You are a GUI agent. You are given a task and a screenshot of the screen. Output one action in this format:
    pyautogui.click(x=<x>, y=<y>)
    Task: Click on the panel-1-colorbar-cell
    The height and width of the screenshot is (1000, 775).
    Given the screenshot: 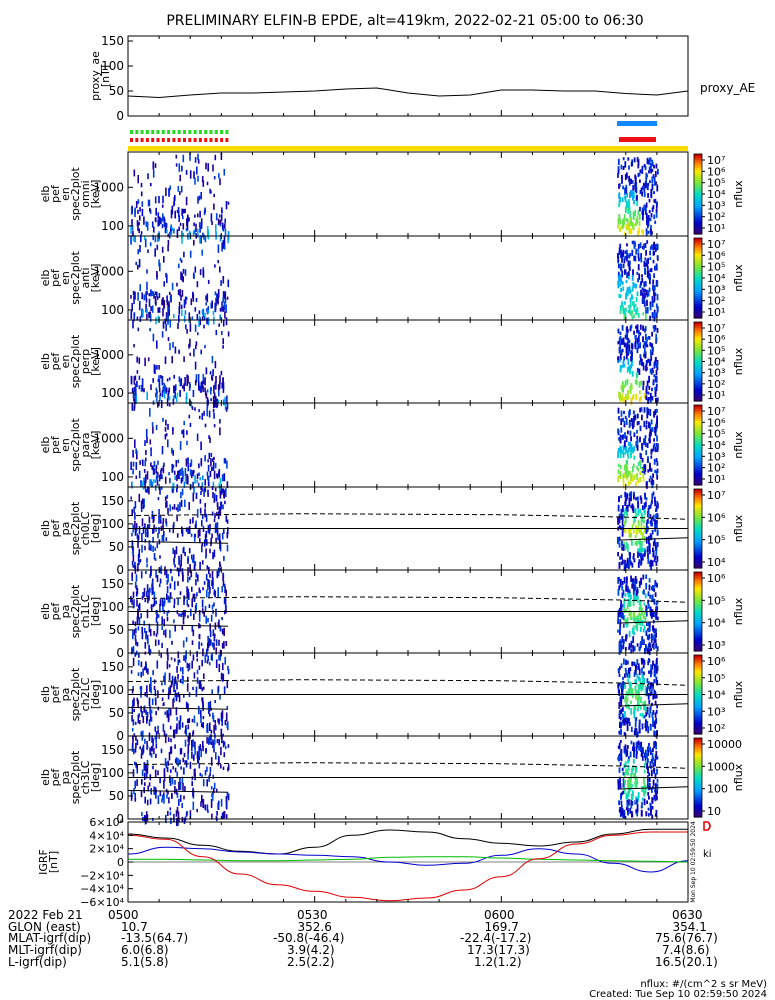 What is the action you would take?
    pyautogui.click(x=698, y=231)
    